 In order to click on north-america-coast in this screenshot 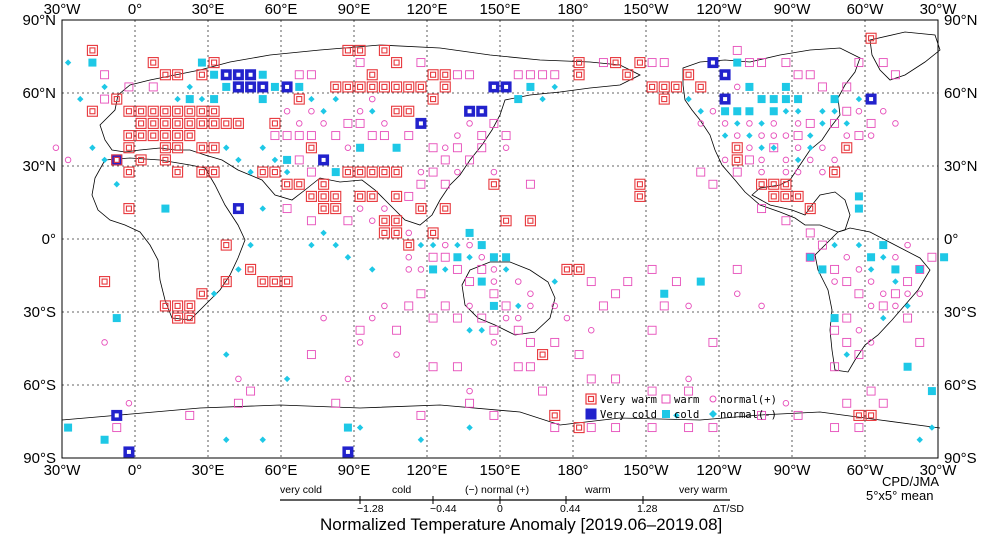, I will do `click(771, 140)`.